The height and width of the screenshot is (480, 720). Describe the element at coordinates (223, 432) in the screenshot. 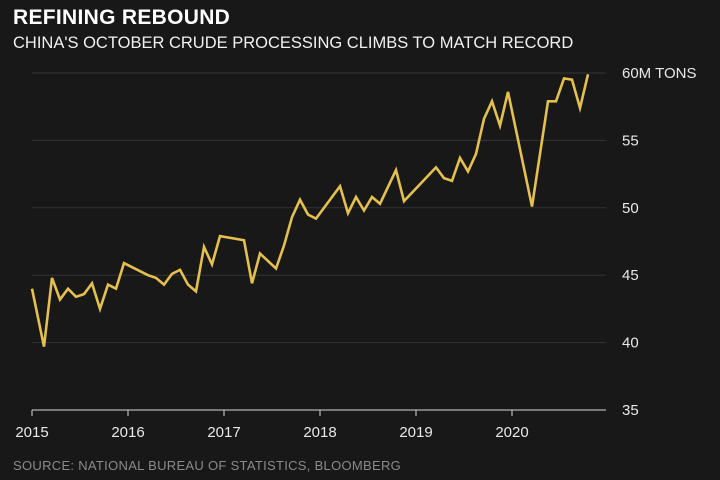

I see `x-tick-label: 2017` at that location.